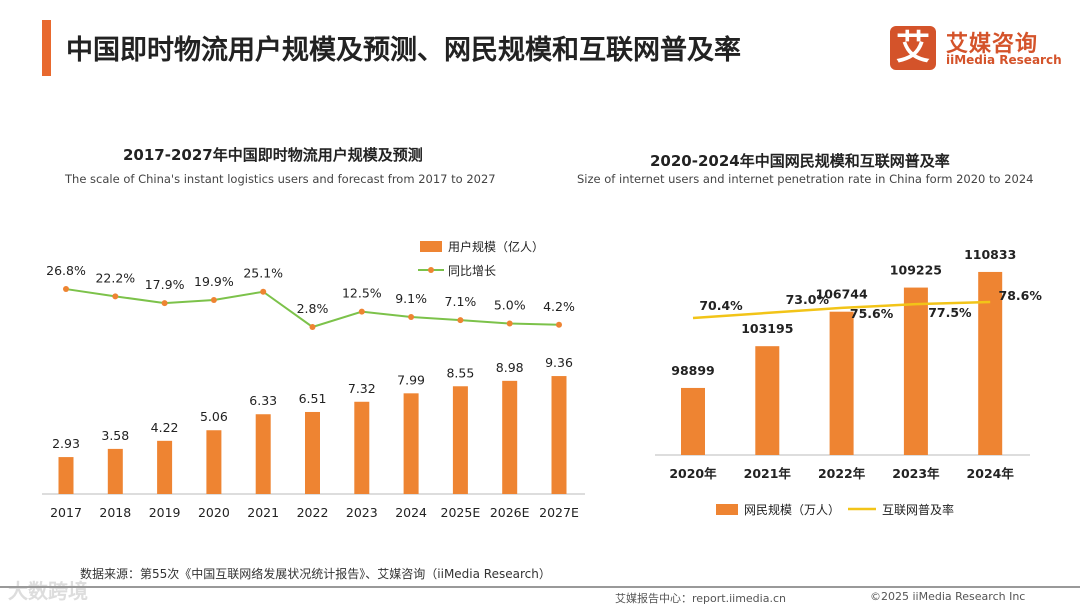  Describe the element at coordinates (700, 598) in the screenshot. I see `footer-site-link: 艾媒报告中心：report.iimedia.cn` at that location.